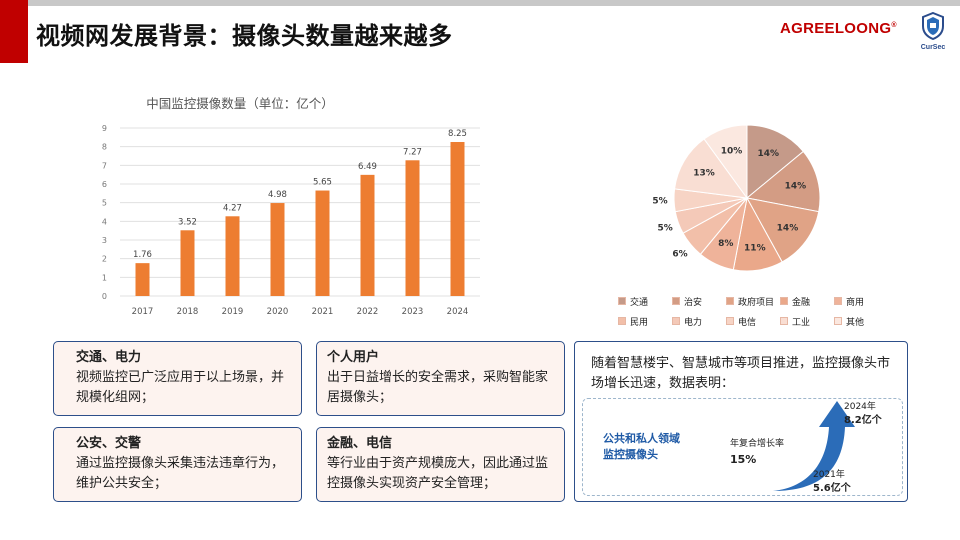 The width and height of the screenshot is (960, 540). What do you see at coordinates (933, 47) in the screenshot?
I see `logo-text: CurSec` at bounding box center [933, 47].